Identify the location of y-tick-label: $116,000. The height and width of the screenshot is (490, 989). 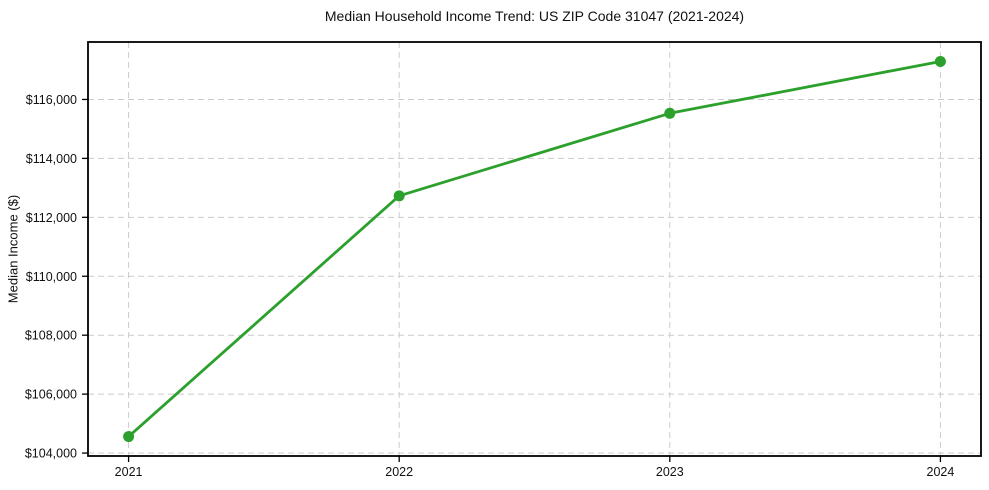
(51, 100).